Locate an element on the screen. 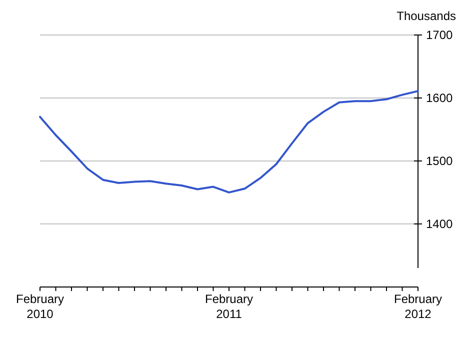 This screenshot has width=472, height=338. x-tick-label: February 2012 is located at coordinates (418, 306).